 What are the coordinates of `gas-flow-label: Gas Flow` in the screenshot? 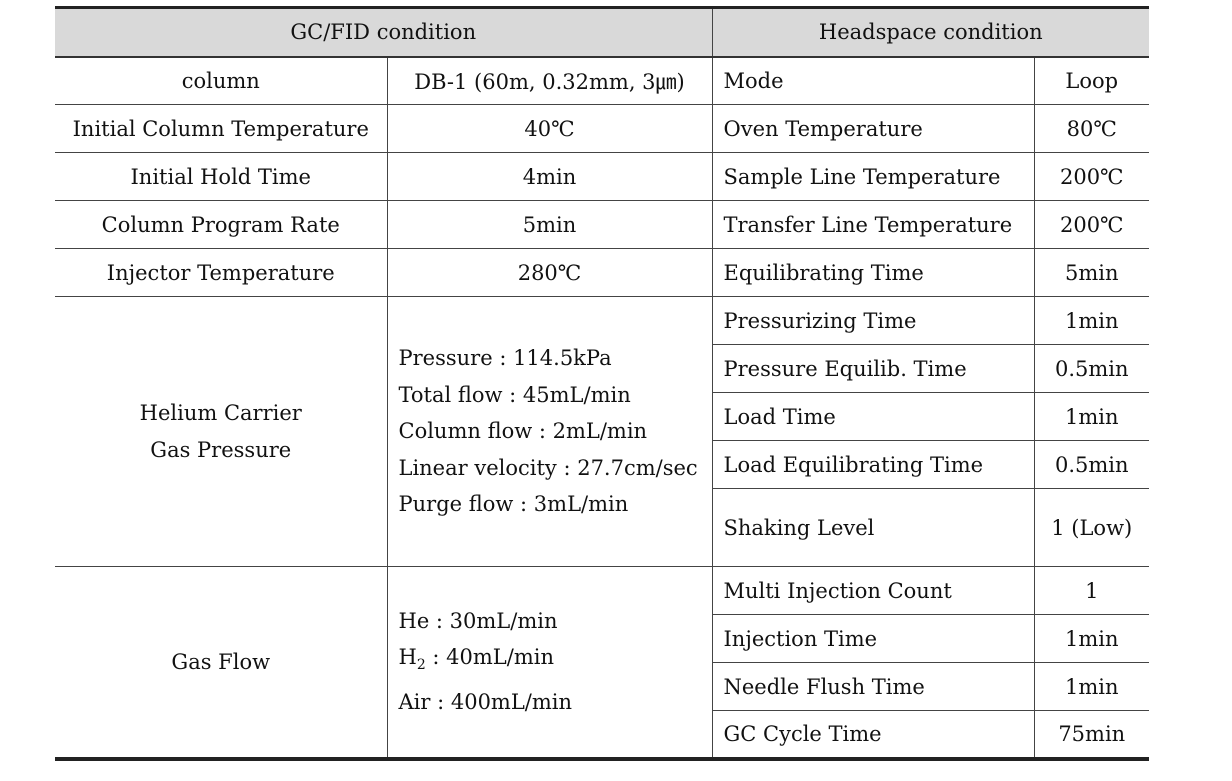 It's located at (221, 662).